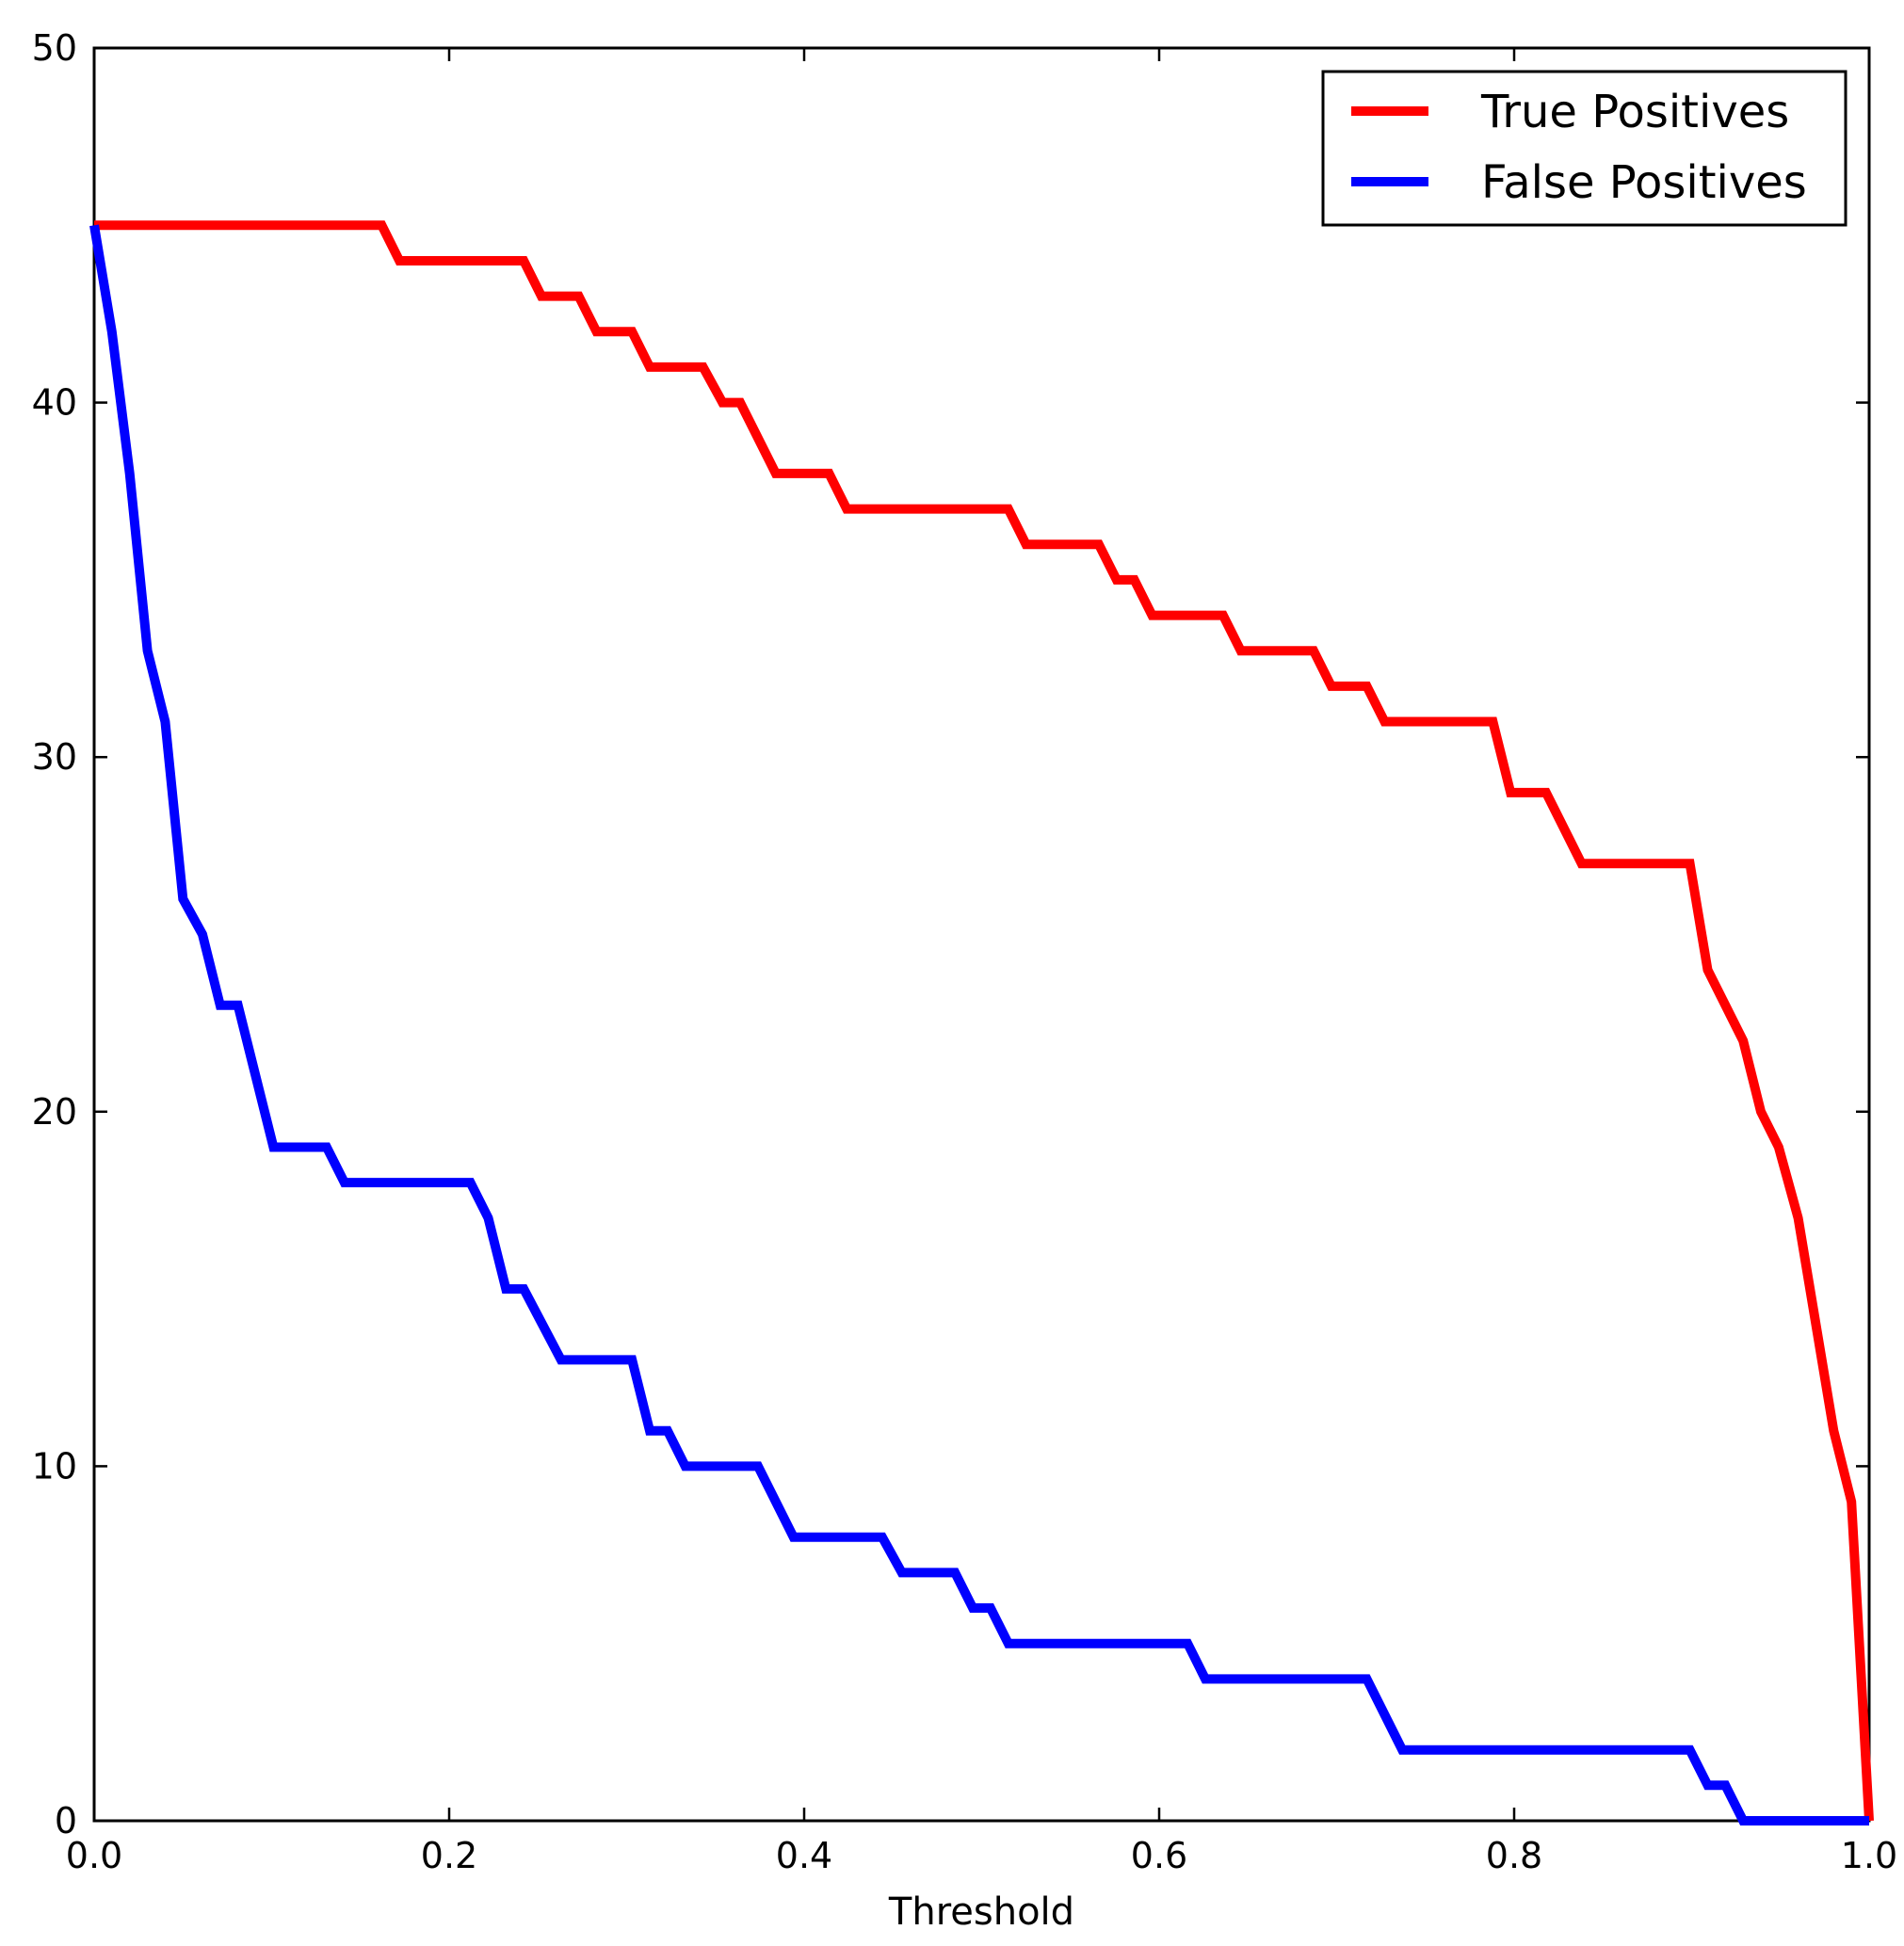  Describe the element at coordinates (804, 1855) in the screenshot. I see `x-tick-label: 0.4` at that location.